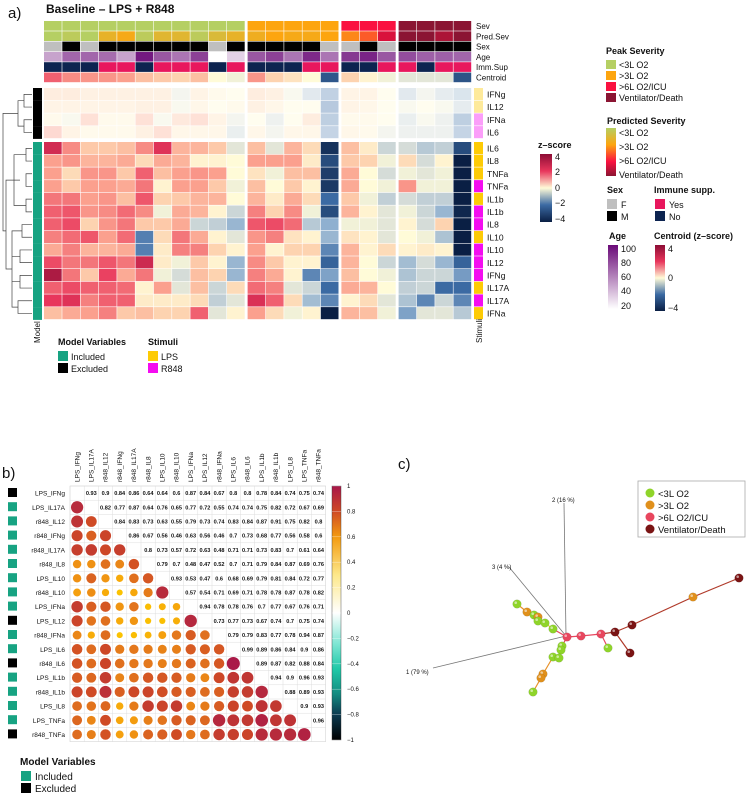  Describe the element at coordinates (37, 332) in the screenshot. I see `model-side-label: Model` at that location.